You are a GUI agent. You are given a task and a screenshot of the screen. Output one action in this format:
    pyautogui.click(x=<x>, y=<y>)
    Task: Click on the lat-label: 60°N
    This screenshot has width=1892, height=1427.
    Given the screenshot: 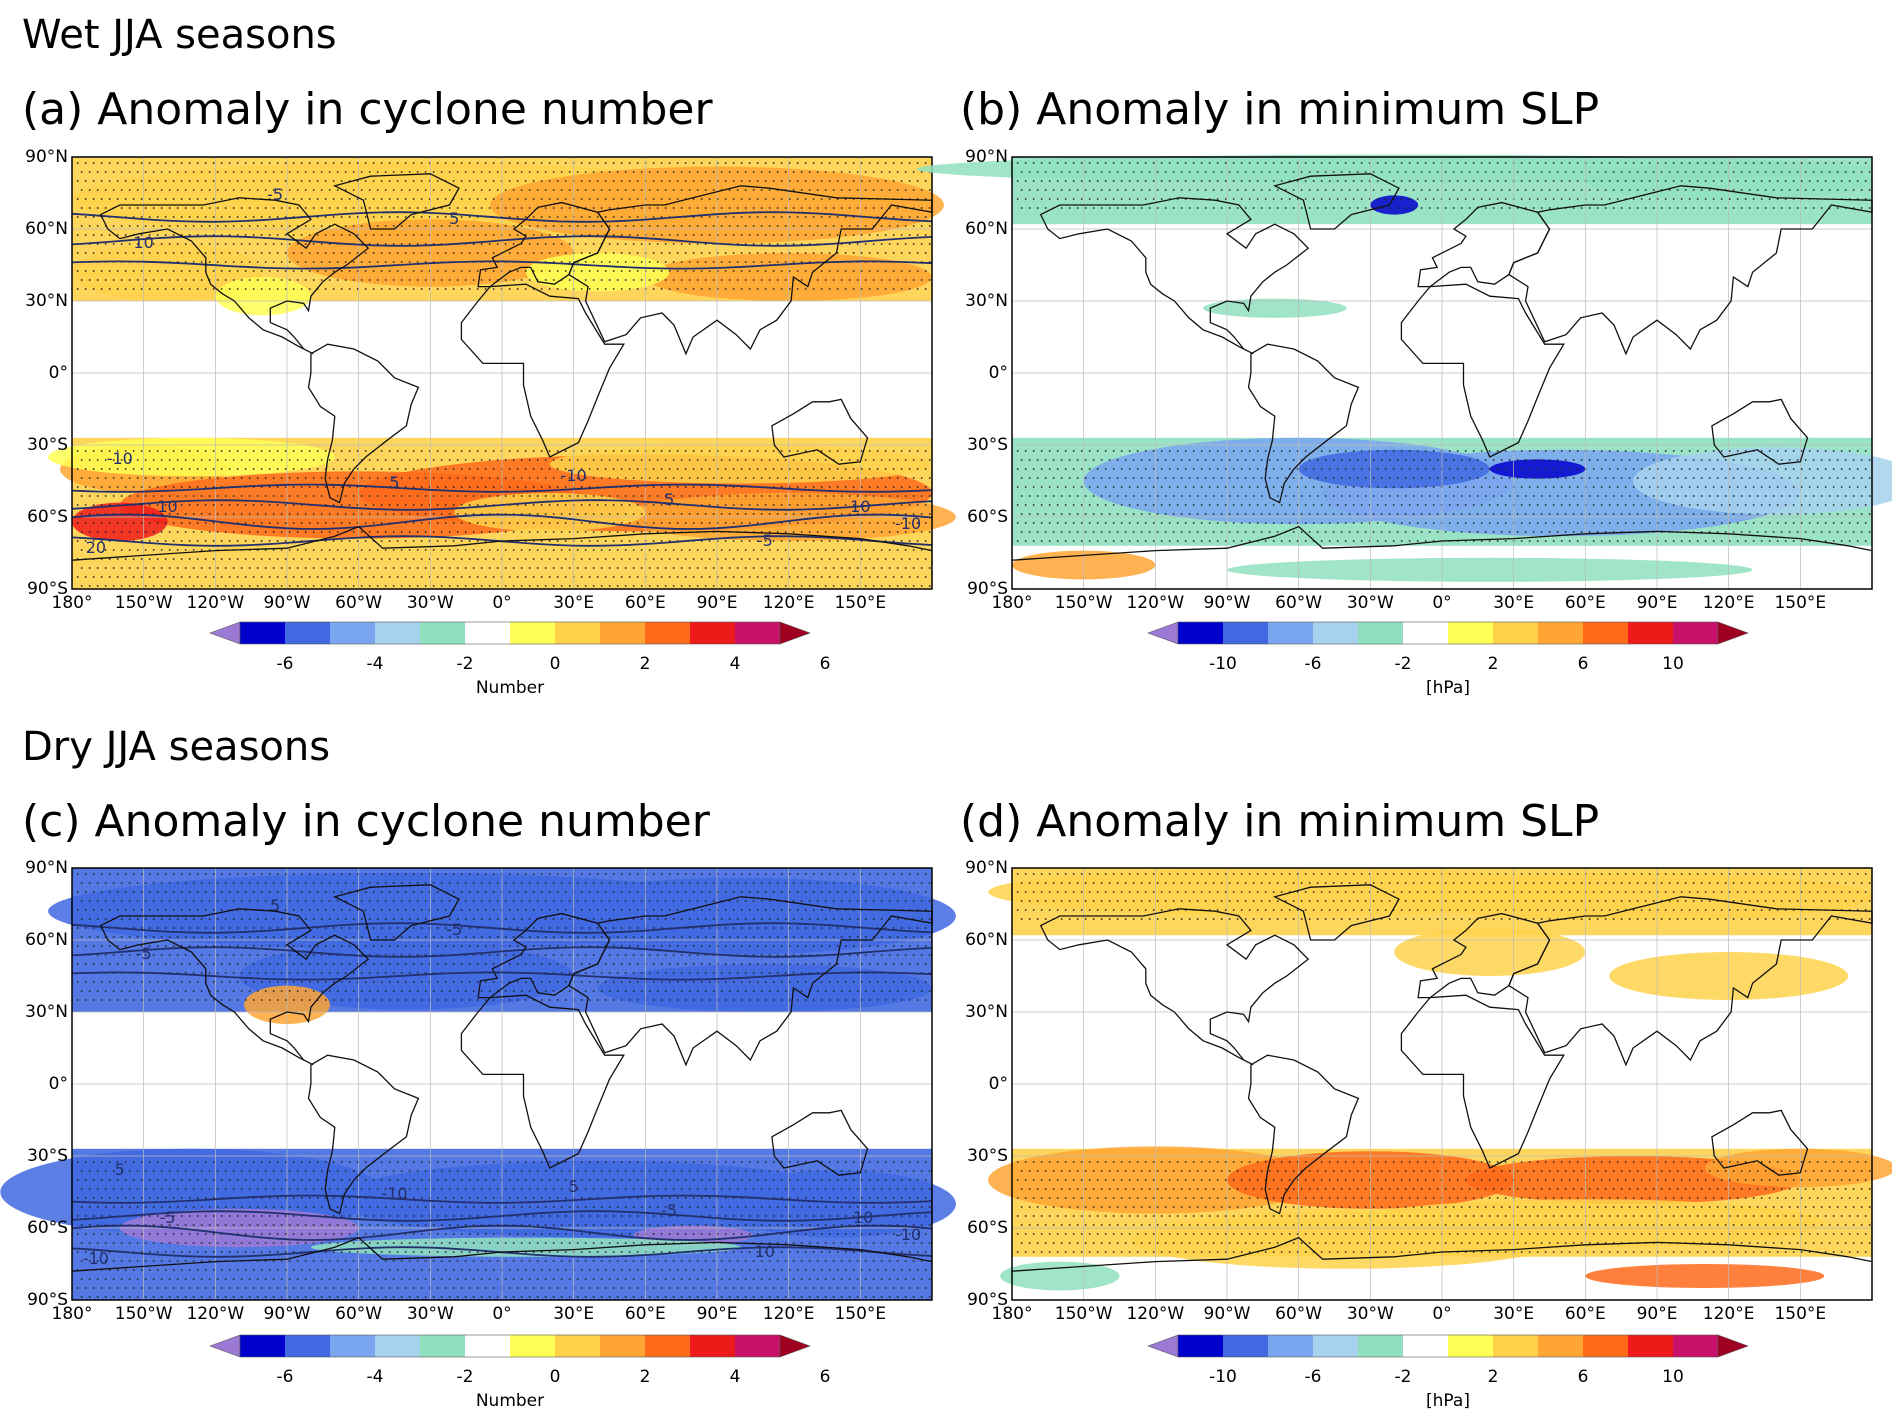 What is the action you would take?
    pyautogui.click(x=46, y=940)
    